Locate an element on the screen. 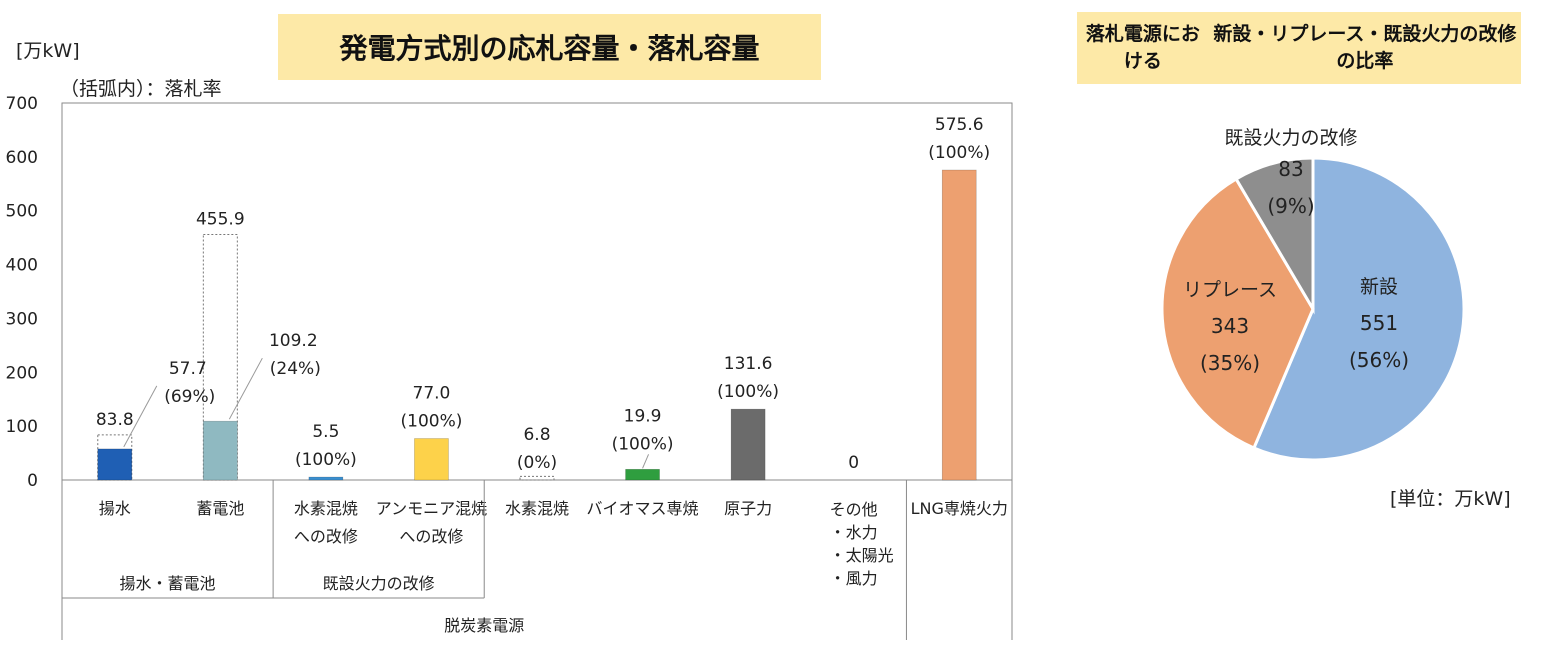  y-tick-label: 200 is located at coordinates (22, 373).